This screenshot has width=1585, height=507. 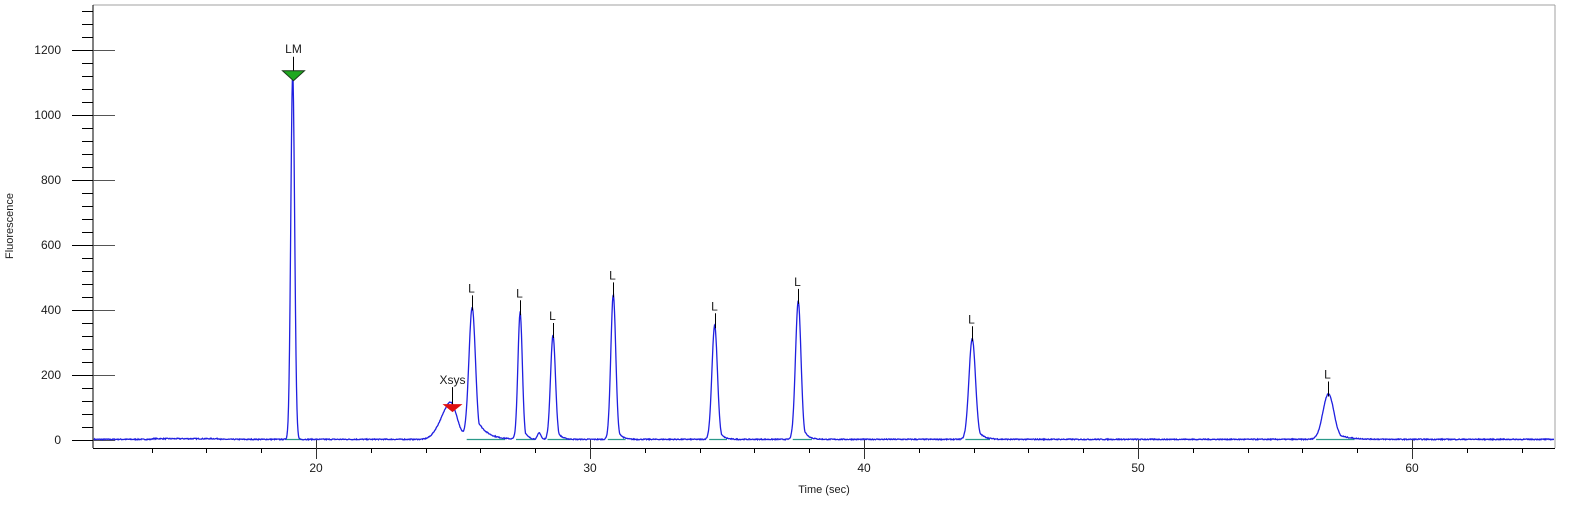 I want to click on x-tick-label: 60, so click(x=1412, y=468).